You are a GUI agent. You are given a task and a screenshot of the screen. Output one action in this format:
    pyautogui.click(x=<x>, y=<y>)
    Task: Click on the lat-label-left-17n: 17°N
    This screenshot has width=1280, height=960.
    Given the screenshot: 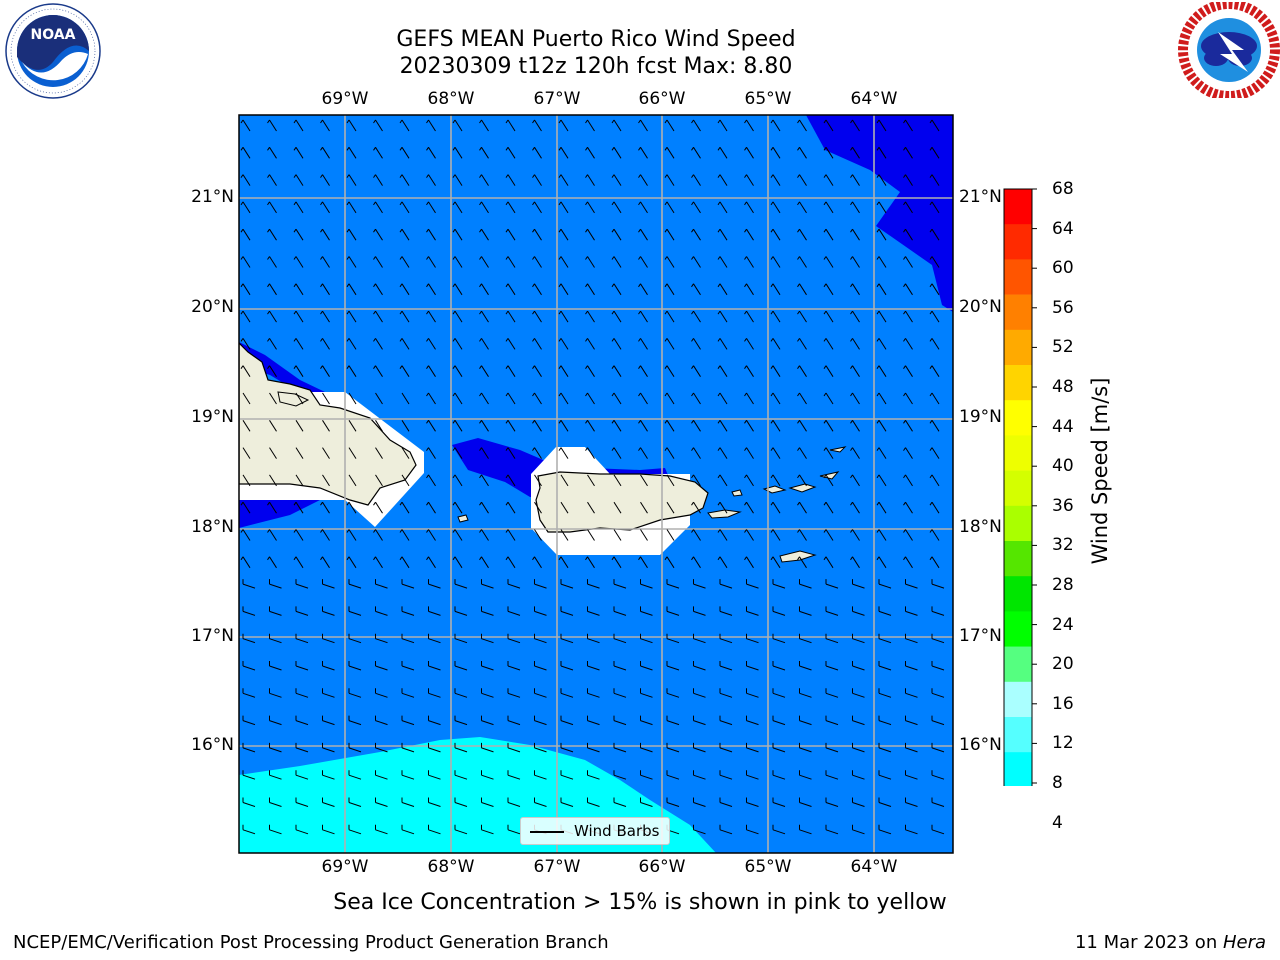 What is the action you would take?
    pyautogui.click(x=212, y=636)
    